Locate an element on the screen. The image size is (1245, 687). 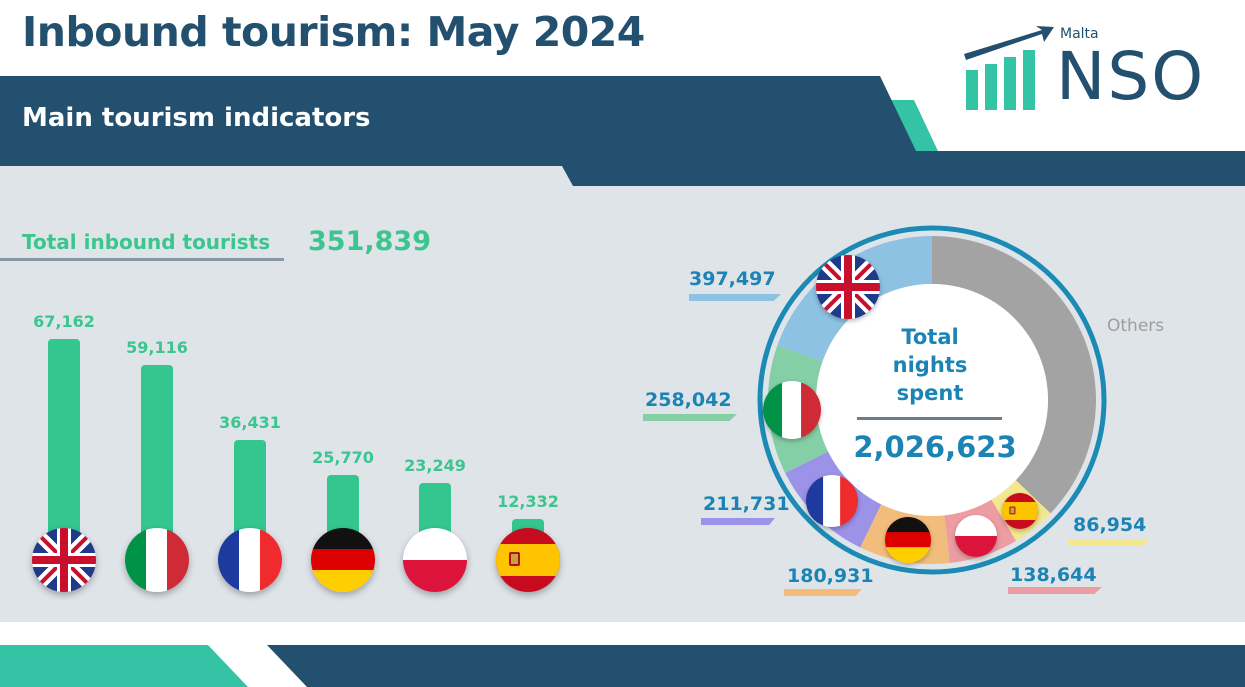
logo-nso-text: NSO is located at coordinates (1131, 76).